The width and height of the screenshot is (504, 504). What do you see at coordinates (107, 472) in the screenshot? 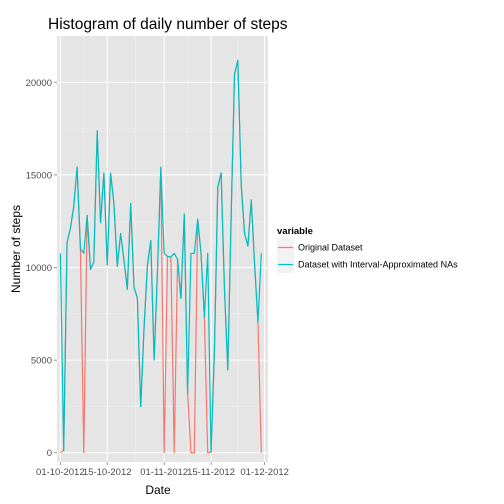
I see `x-tick-label: 15-10-2012` at bounding box center [107, 472].